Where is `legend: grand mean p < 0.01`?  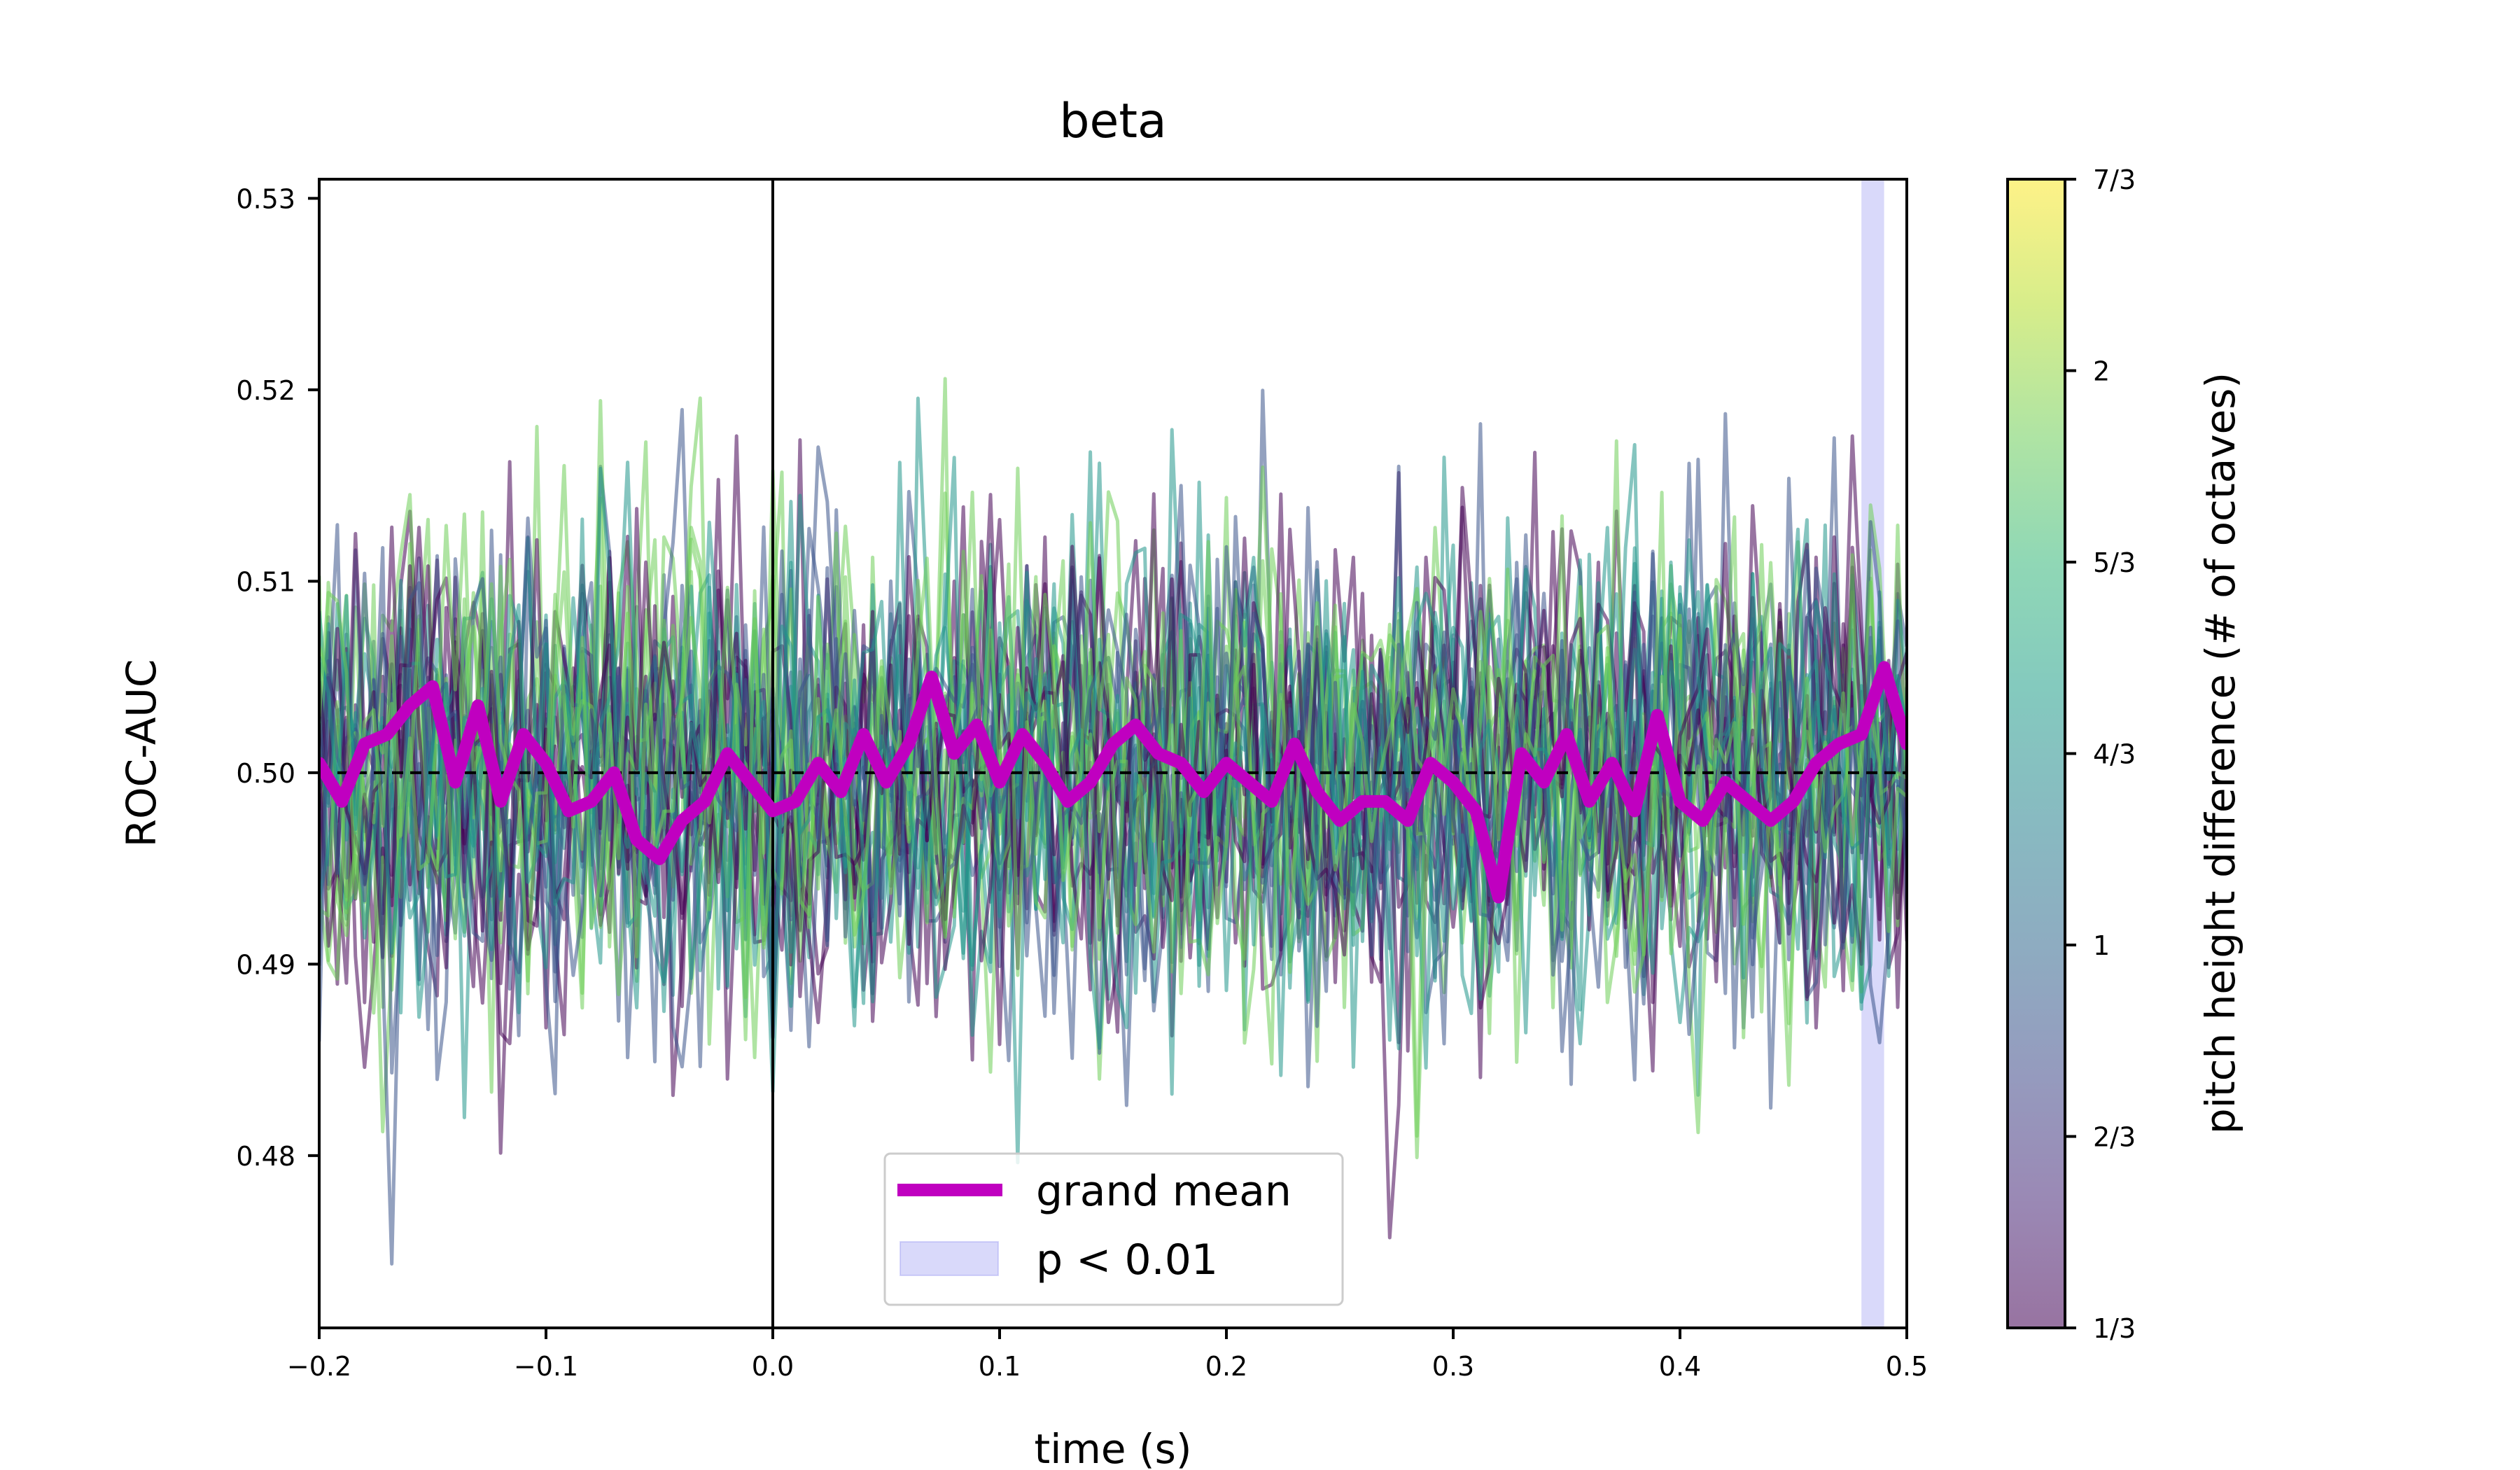 legend: grand mean p < 0.01 is located at coordinates (1113, 1229).